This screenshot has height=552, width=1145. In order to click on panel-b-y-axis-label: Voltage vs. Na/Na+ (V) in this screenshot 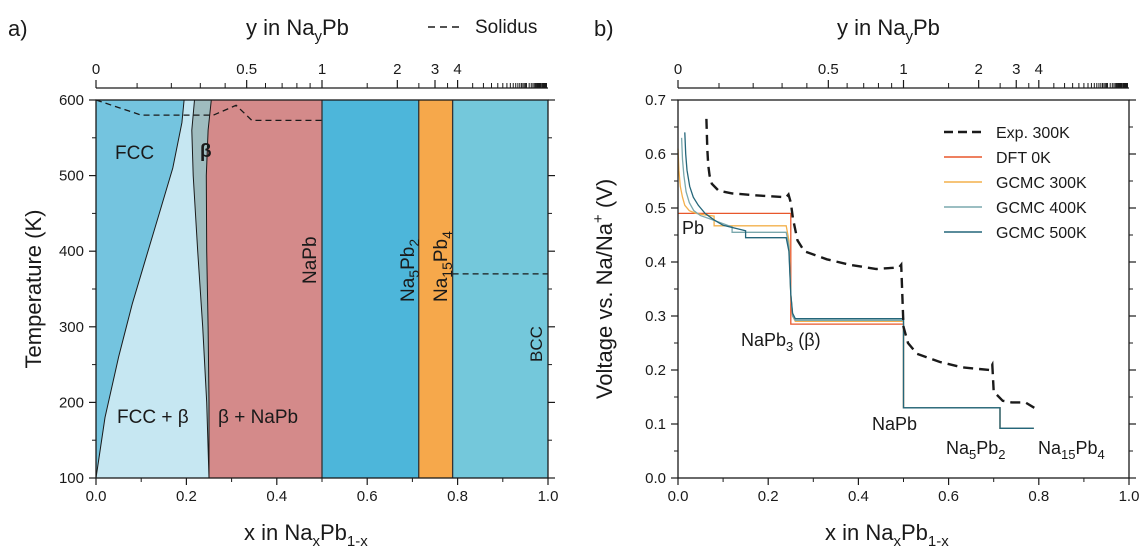, I will do `click(603, 289)`.